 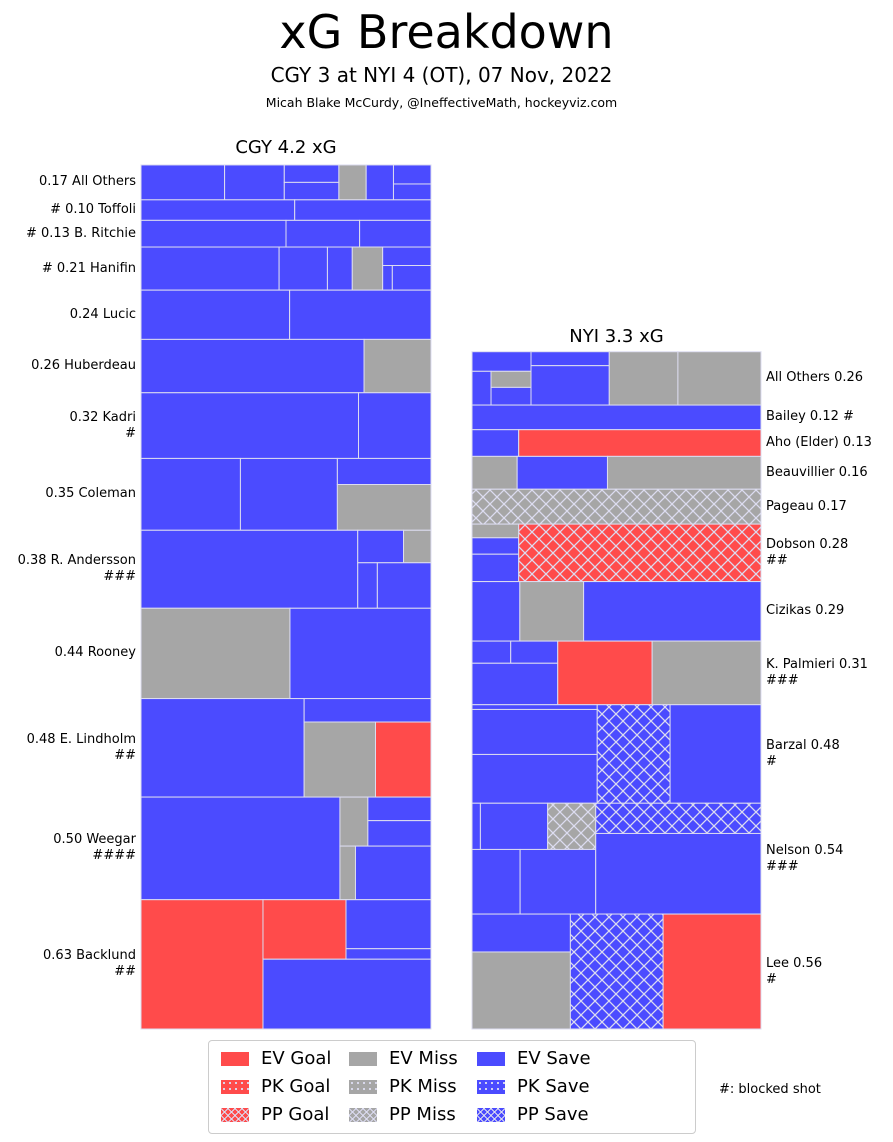 What do you see at coordinates (815, 378) in the screenshot?
I see `nyi-player-label: All Others 0.26` at bounding box center [815, 378].